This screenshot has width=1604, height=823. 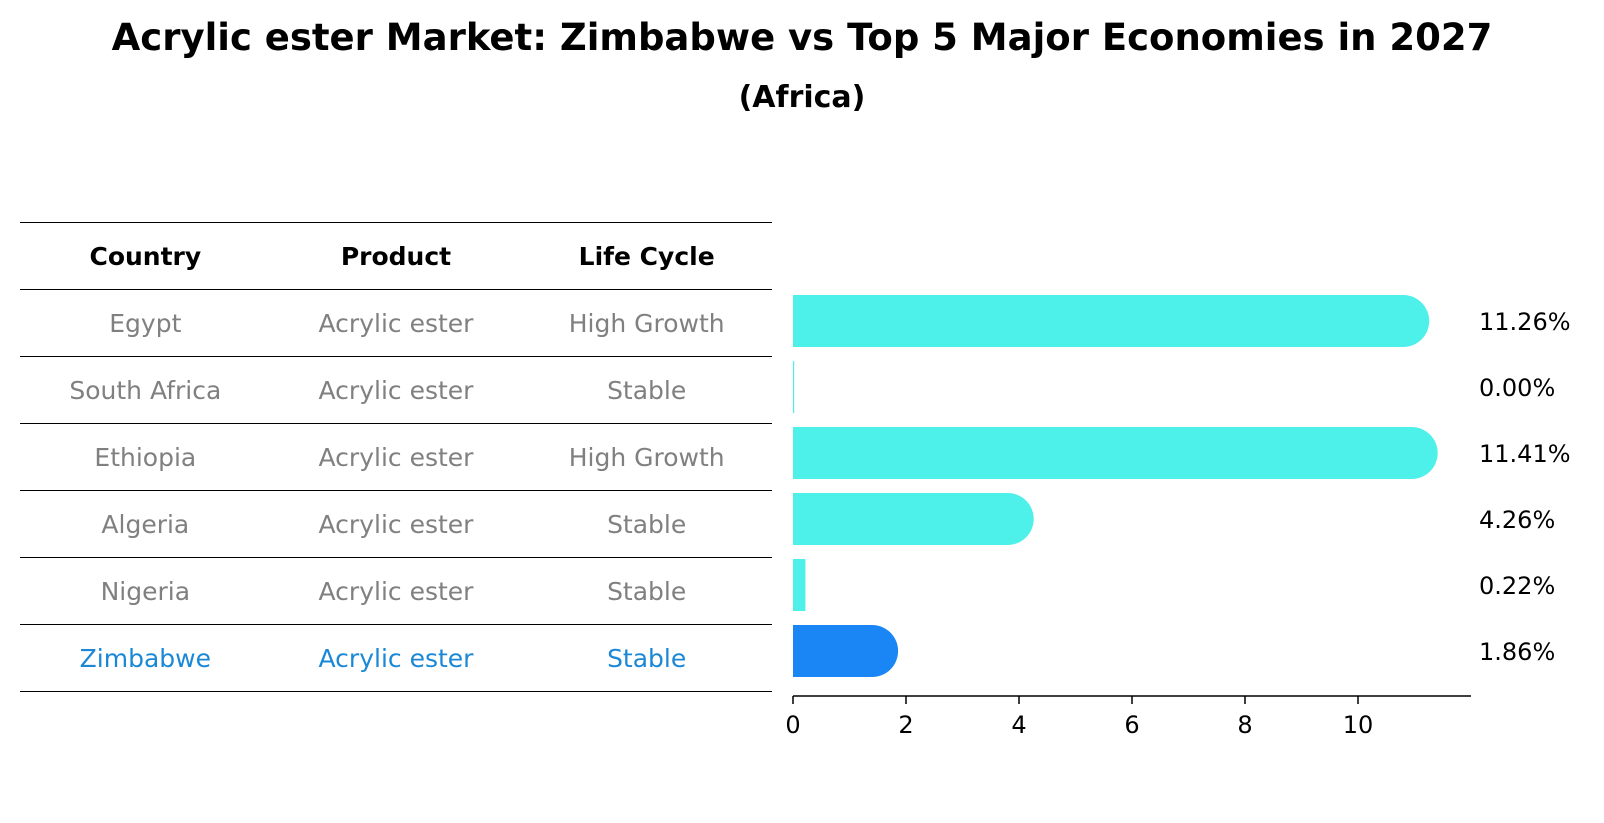 I want to click on table-row: Ethiopia Acrylic ester High Growth, so click(x=396, y=457).